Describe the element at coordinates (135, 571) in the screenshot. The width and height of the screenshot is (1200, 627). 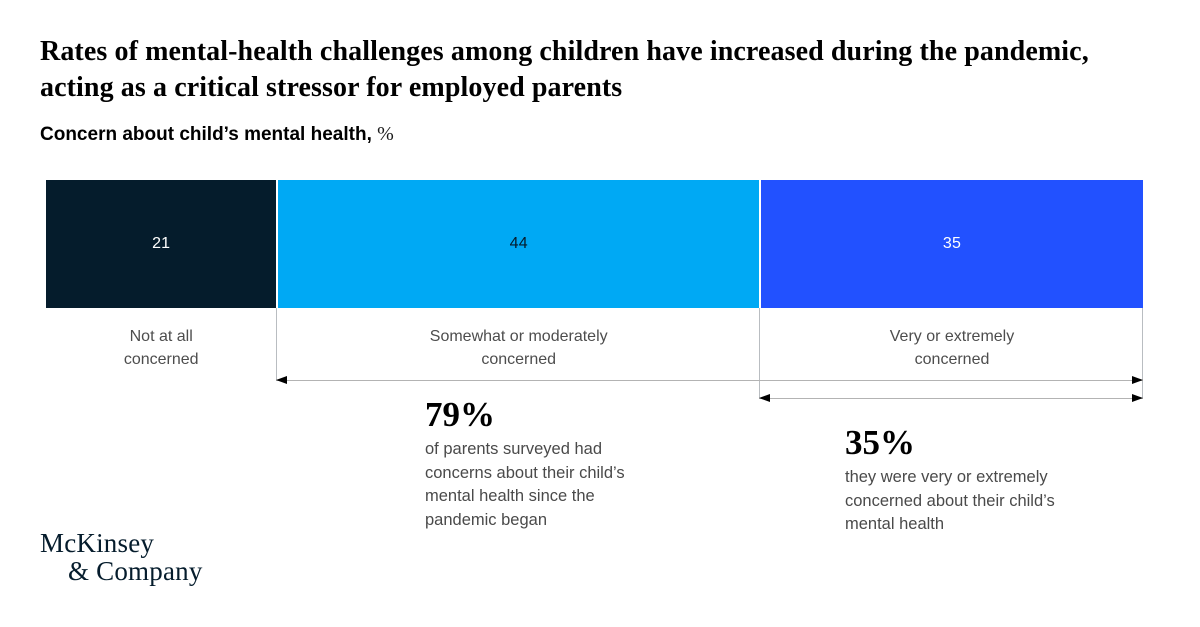
I see `logo-line-2: & Company` at that location.